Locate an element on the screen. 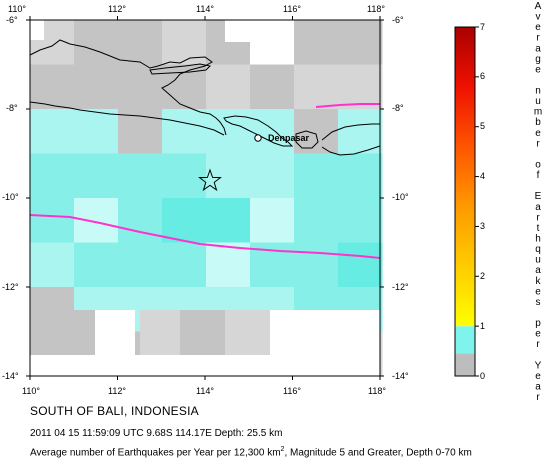 Image resolution: width=549 pixels, height=461 pixels. legend-band-cyan is located at coordinates (465, 340).